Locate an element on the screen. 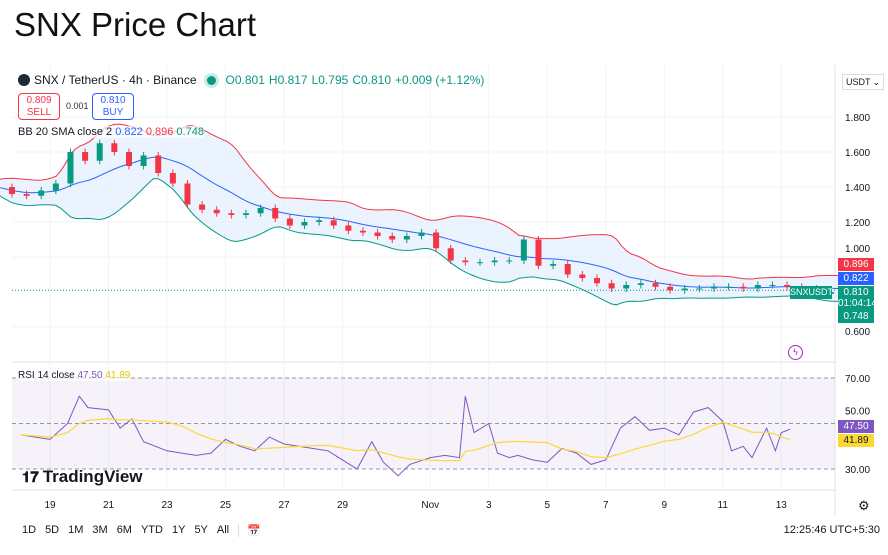  bb-lower: 0.748 is located at coordinates (190, 132).